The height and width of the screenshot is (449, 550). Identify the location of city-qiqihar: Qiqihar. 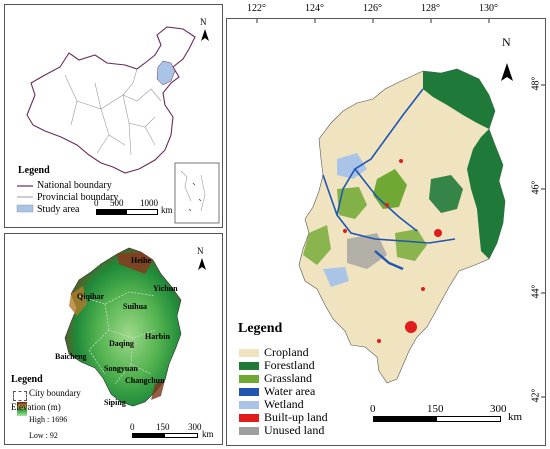
(91, 296).